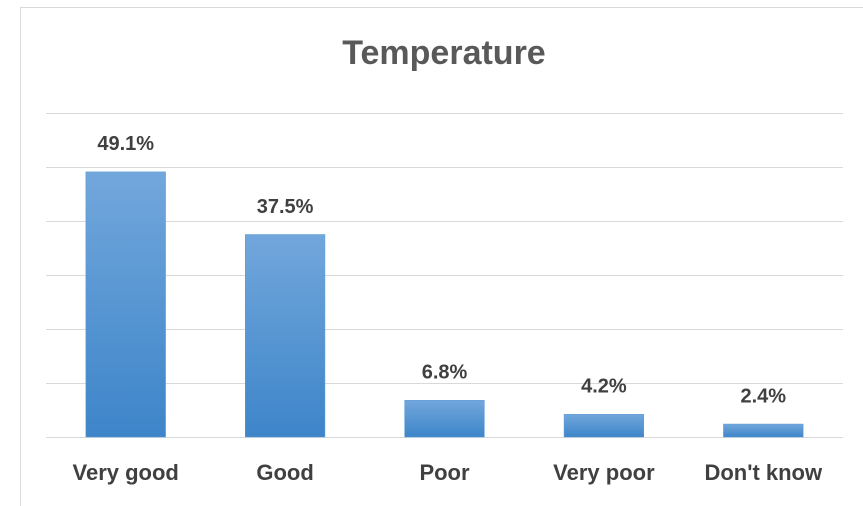 Image resolution: width=863 pixels, height=506 pixels. Describe the element at coordinates (604, 472) in the screenshot. I see `x-tick-label: Very poor` at that location.